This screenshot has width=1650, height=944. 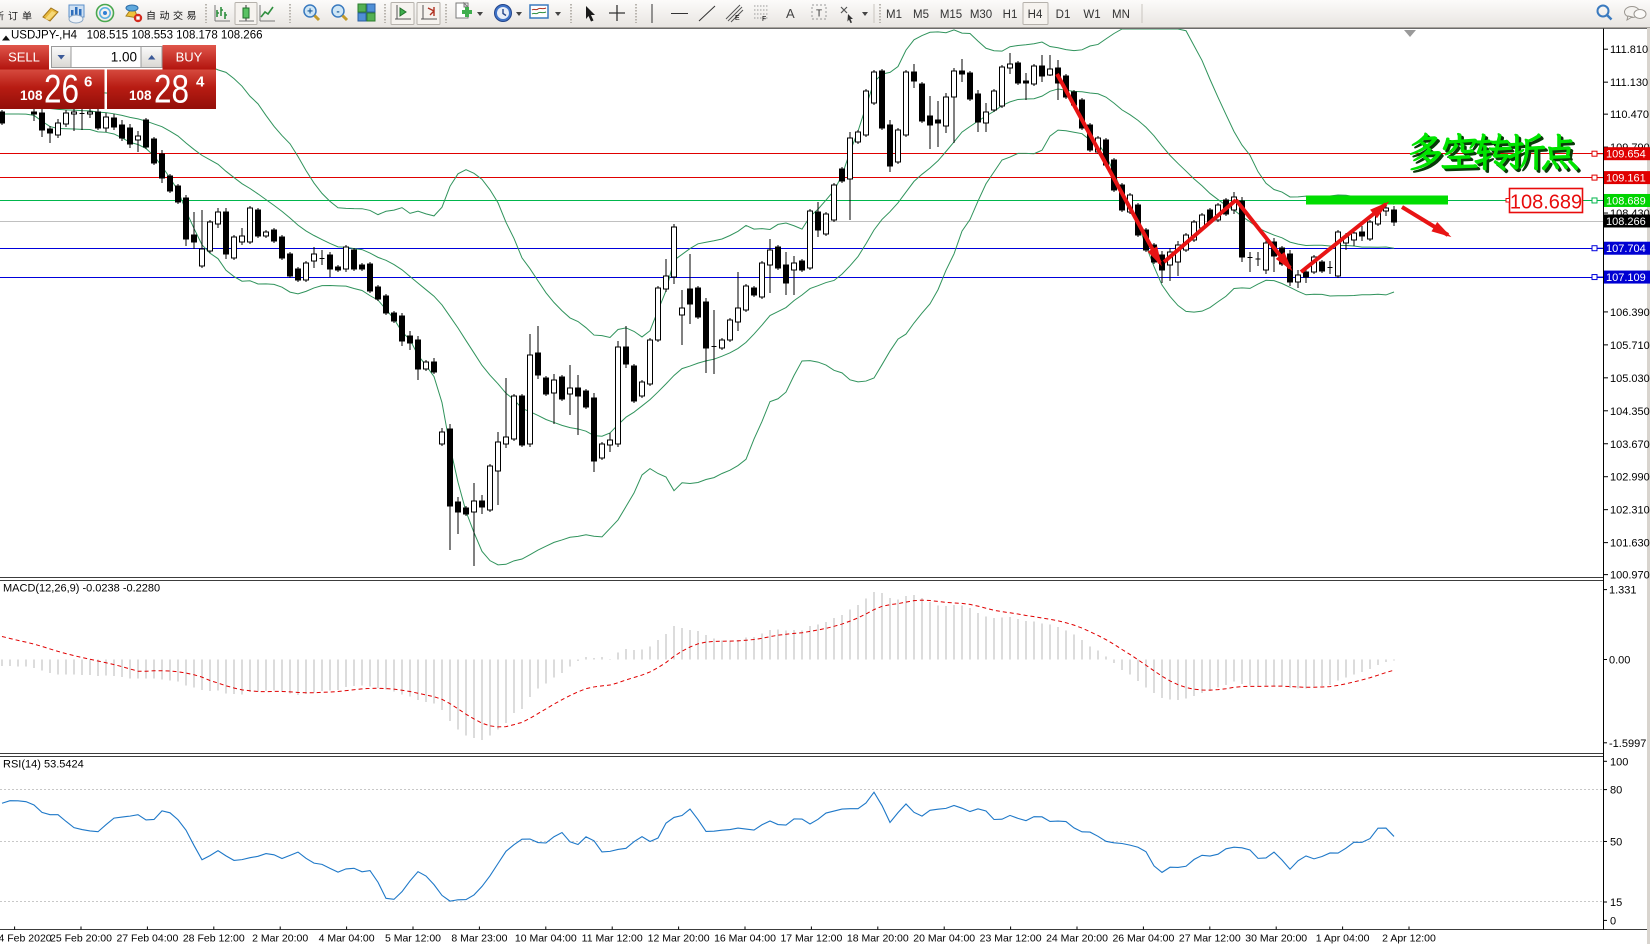 I want to click on svg-text: 0, so click(x=1613, y=921).